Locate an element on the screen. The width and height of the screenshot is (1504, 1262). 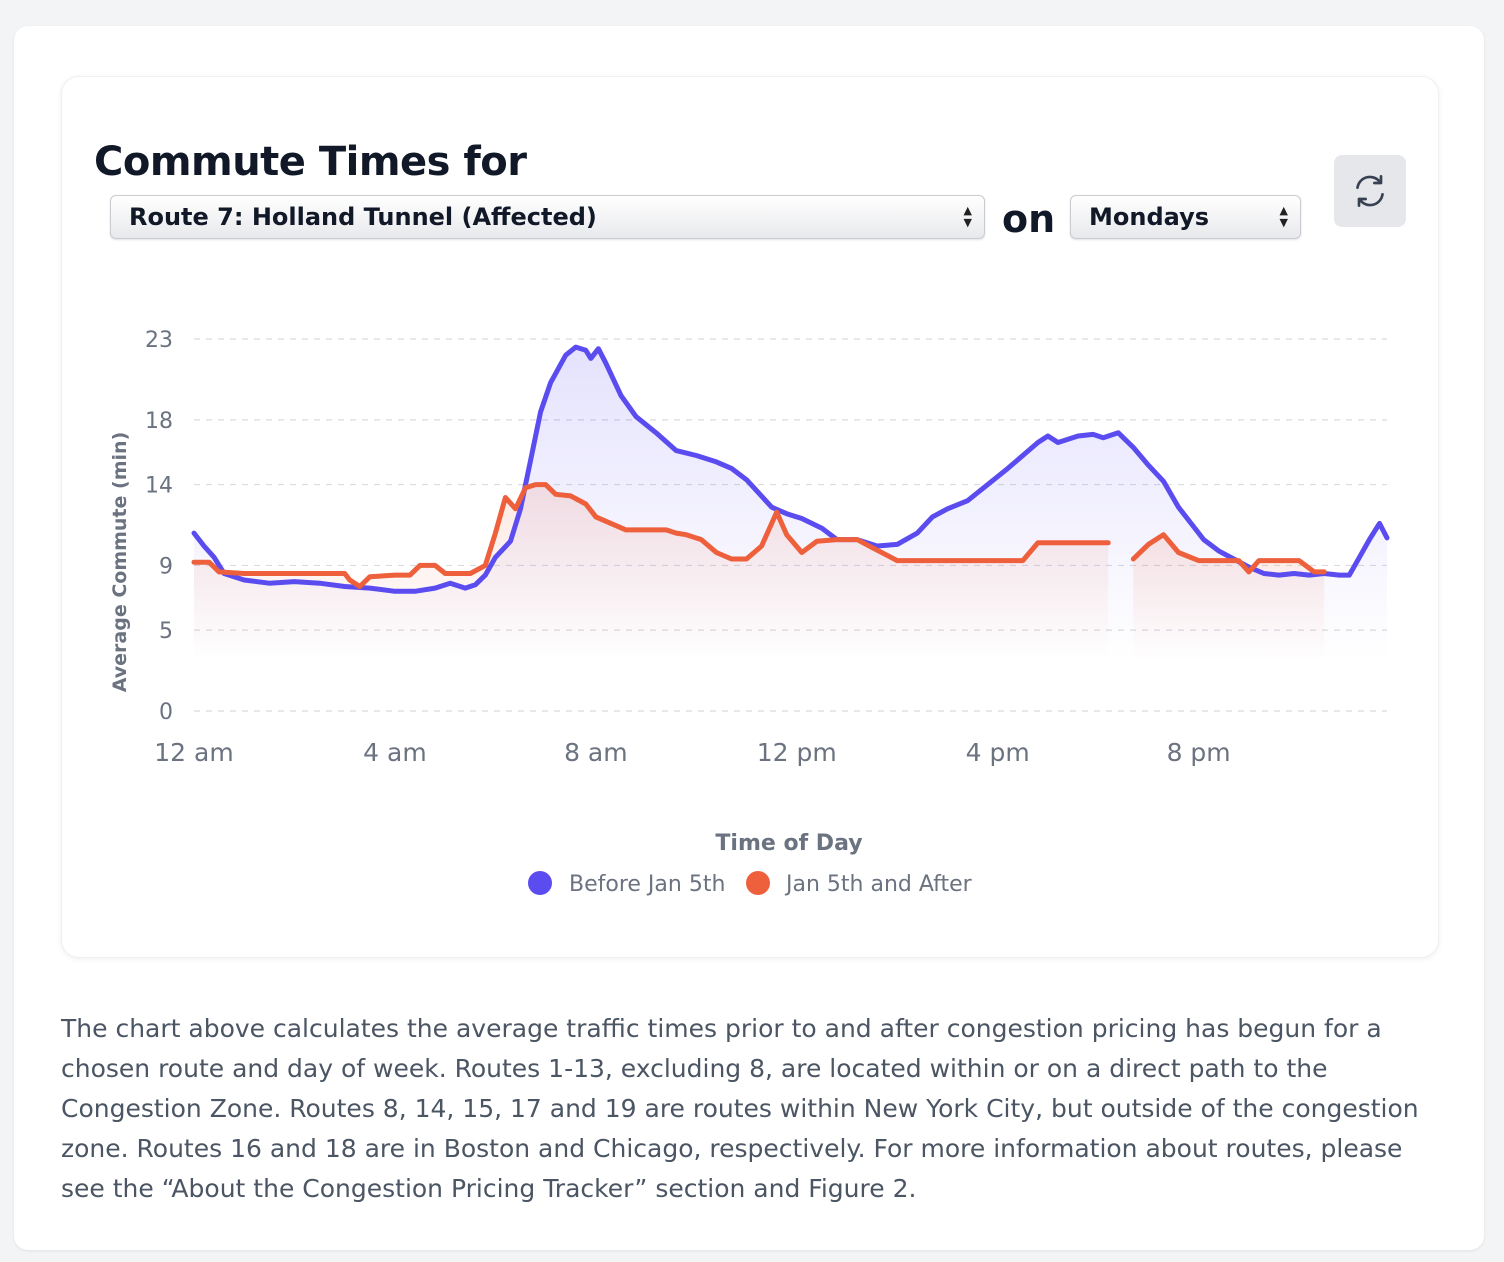
y-tick-label: 0 is located at coordinates (166, 712).